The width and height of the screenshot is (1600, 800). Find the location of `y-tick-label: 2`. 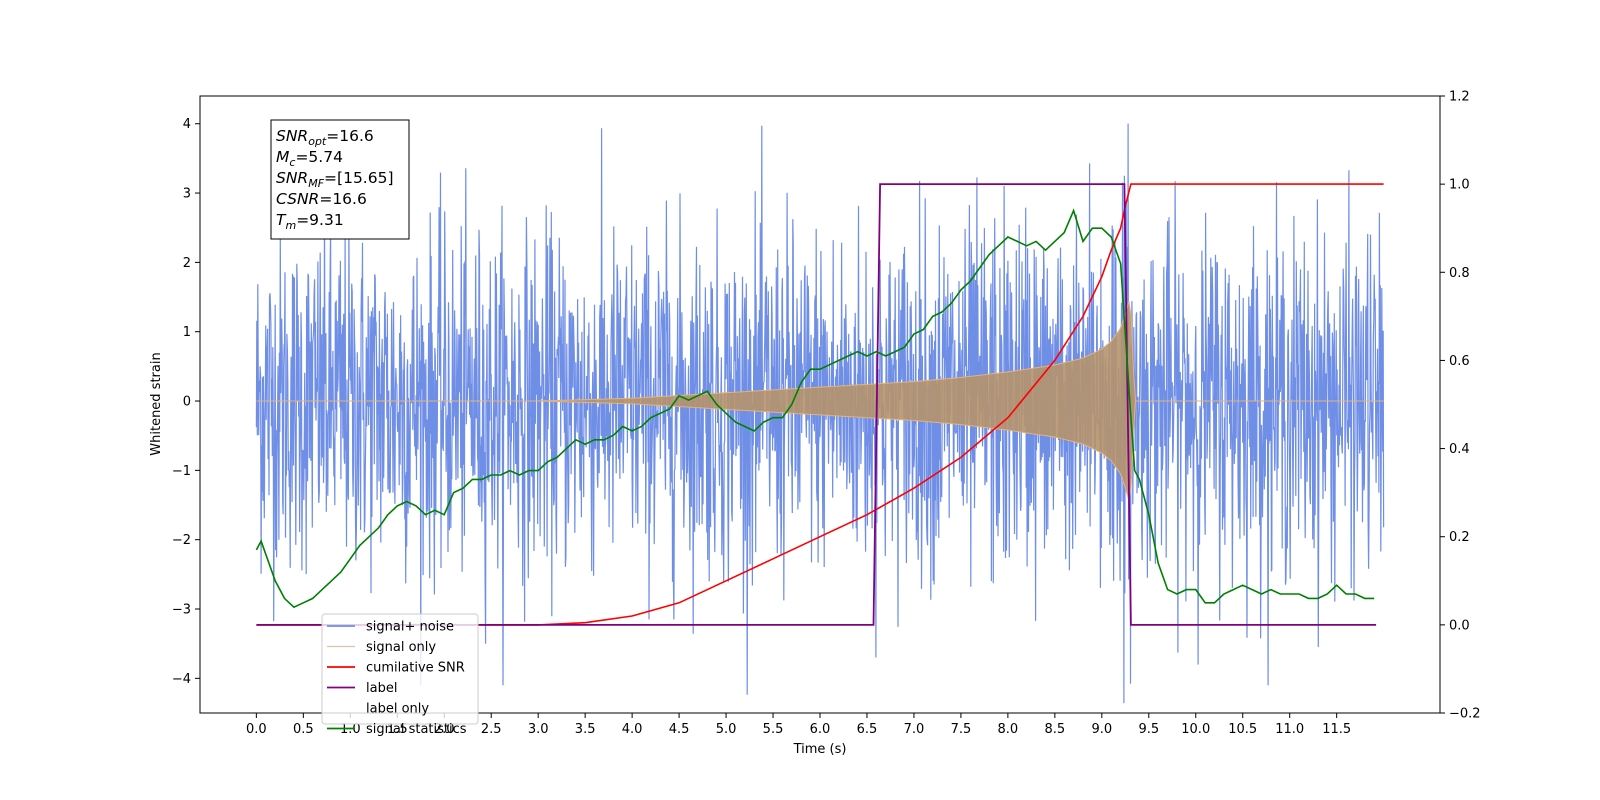

y-tick-label: 2 is located at coordinates (187, 263).